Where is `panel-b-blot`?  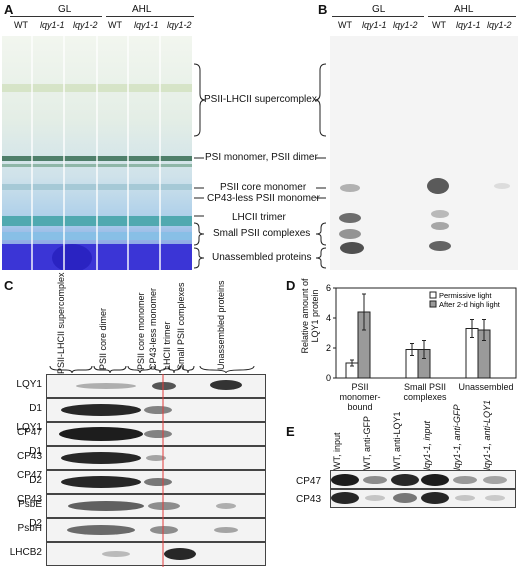
panel-b-blot is located at coordinates (424, 153).